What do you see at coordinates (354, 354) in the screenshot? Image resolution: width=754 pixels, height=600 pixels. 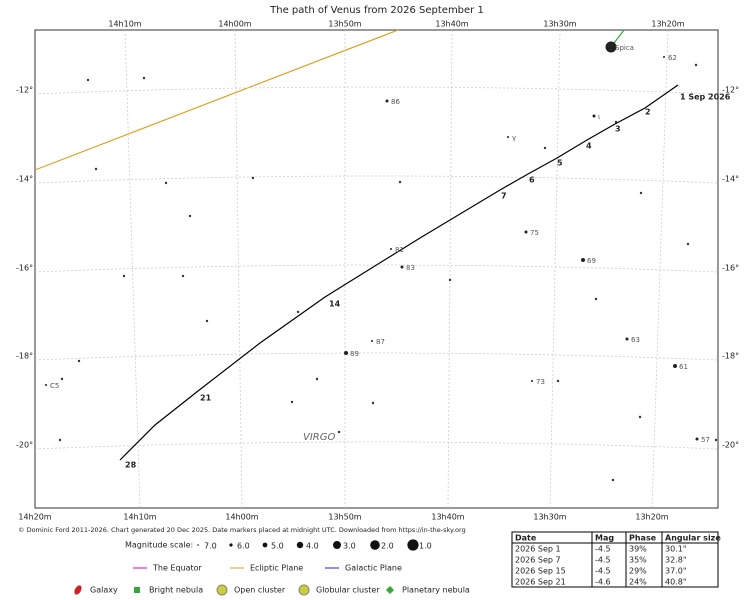 I see `star-label: 89` at bounding box center [354, 354].